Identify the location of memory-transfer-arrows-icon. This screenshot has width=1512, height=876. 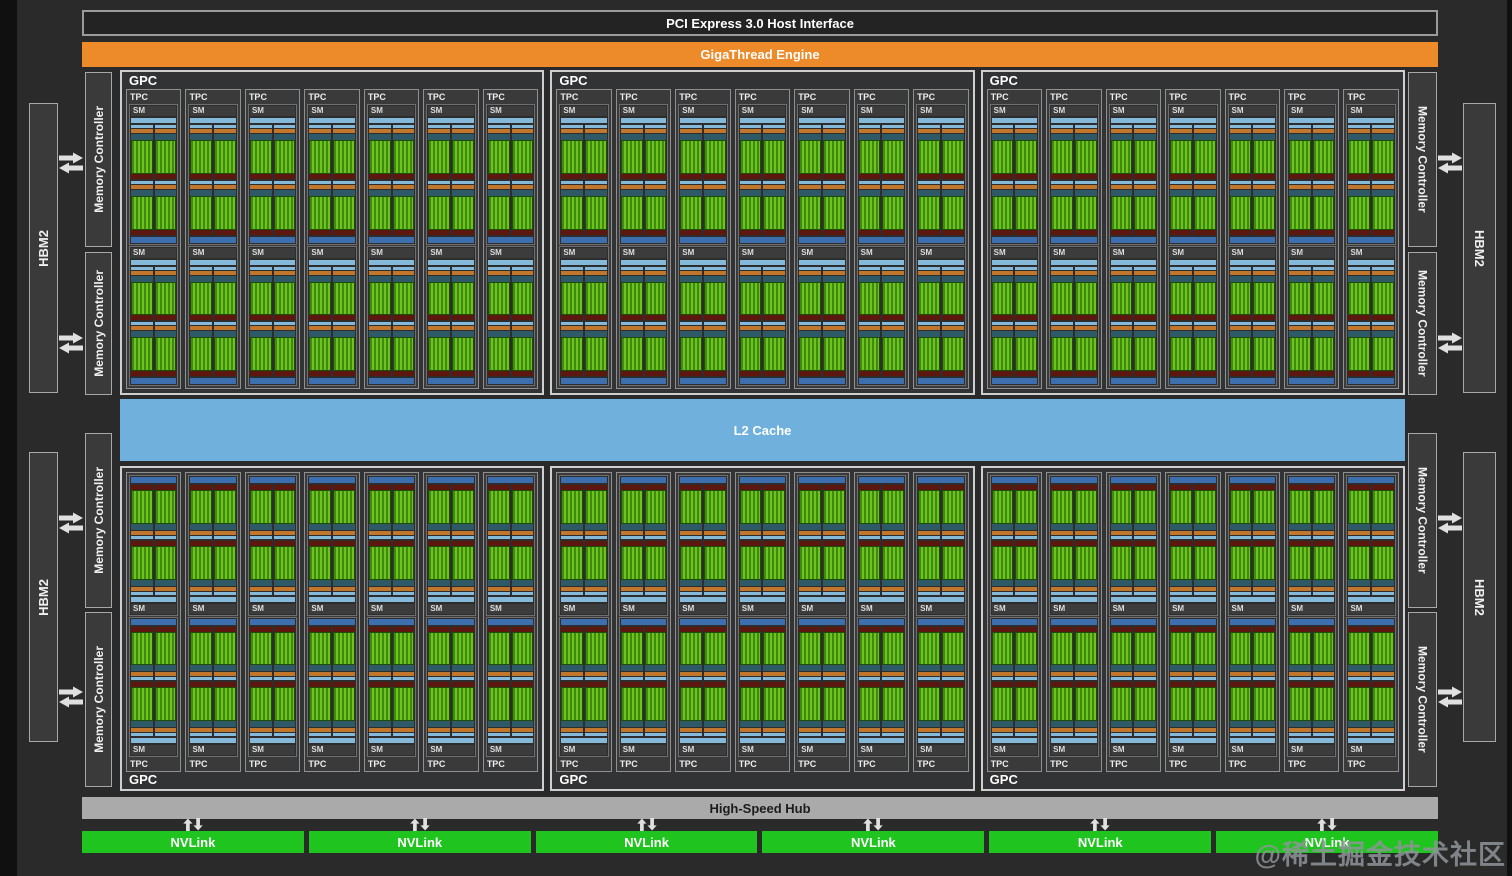
(1450, 343).